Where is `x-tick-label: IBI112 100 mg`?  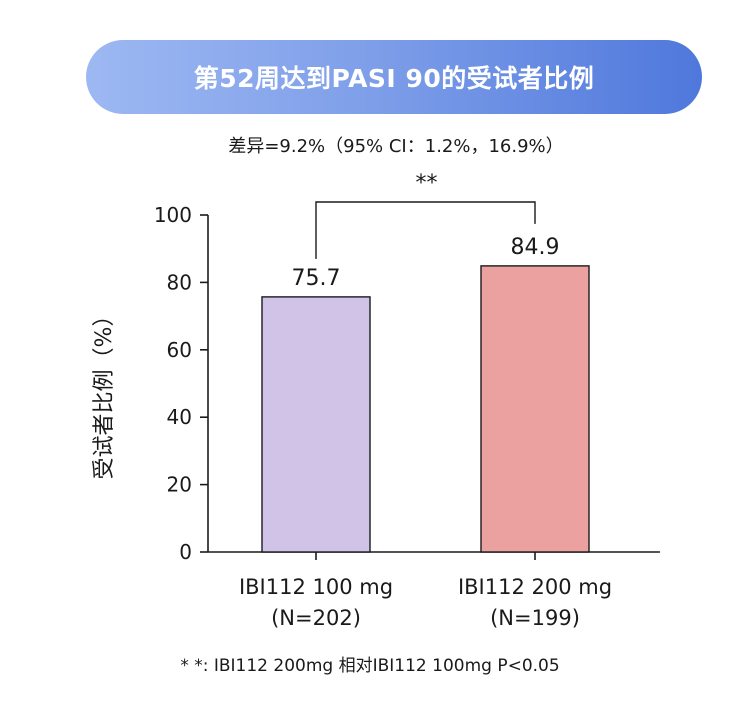 x-tick-label: IBI112 100 mg is located at coordinates (316, 587).